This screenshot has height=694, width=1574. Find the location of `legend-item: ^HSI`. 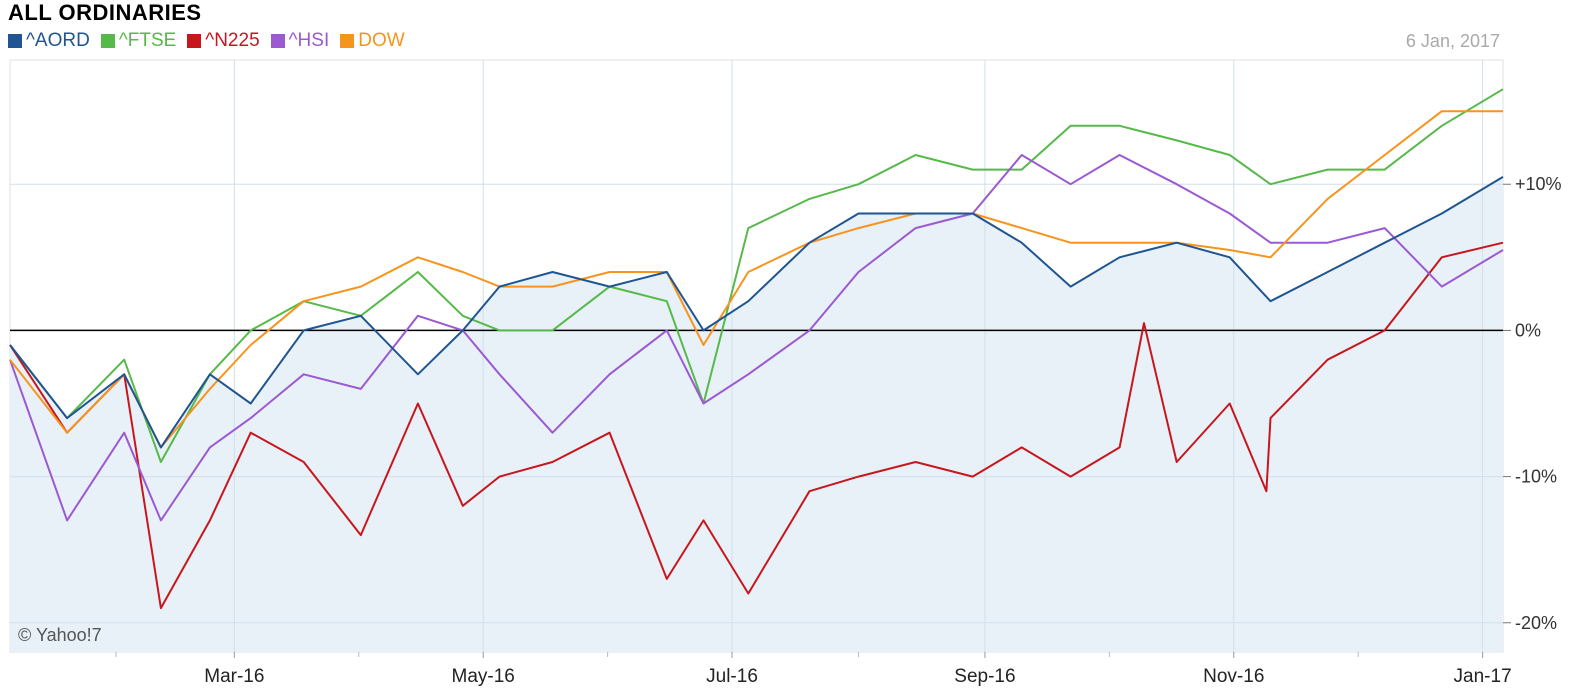

legend-item: ^HSI is located at coordinates (300, 41).